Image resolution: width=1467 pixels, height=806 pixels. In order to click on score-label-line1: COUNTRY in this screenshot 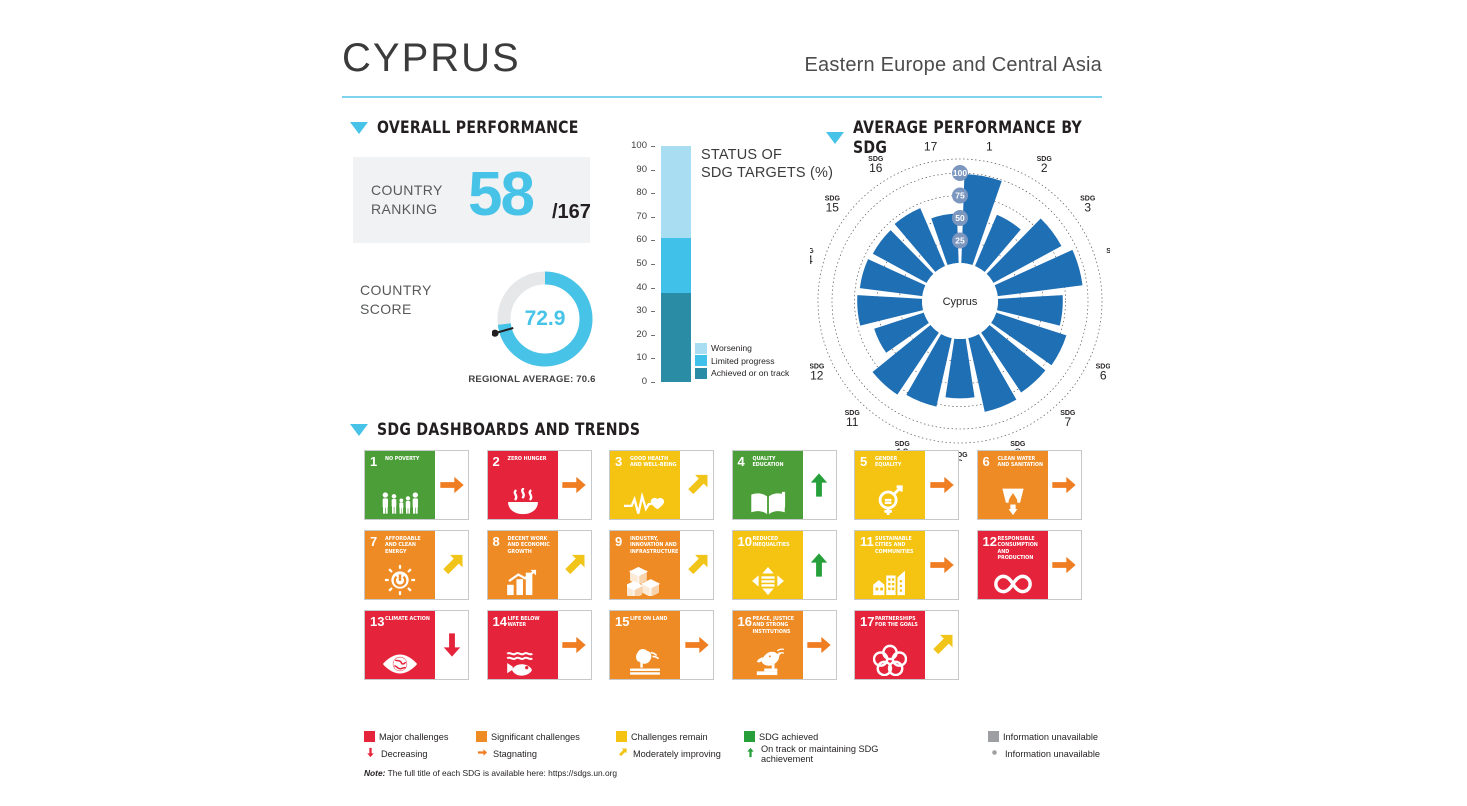, I will do `click(396, 290)`.